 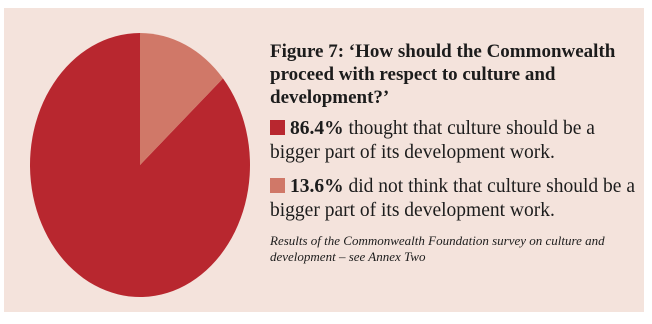 What do you see at coordinates (277, 185) in the screenshot?
I see `legend-swatch-no` at bounding box center [277, 185].